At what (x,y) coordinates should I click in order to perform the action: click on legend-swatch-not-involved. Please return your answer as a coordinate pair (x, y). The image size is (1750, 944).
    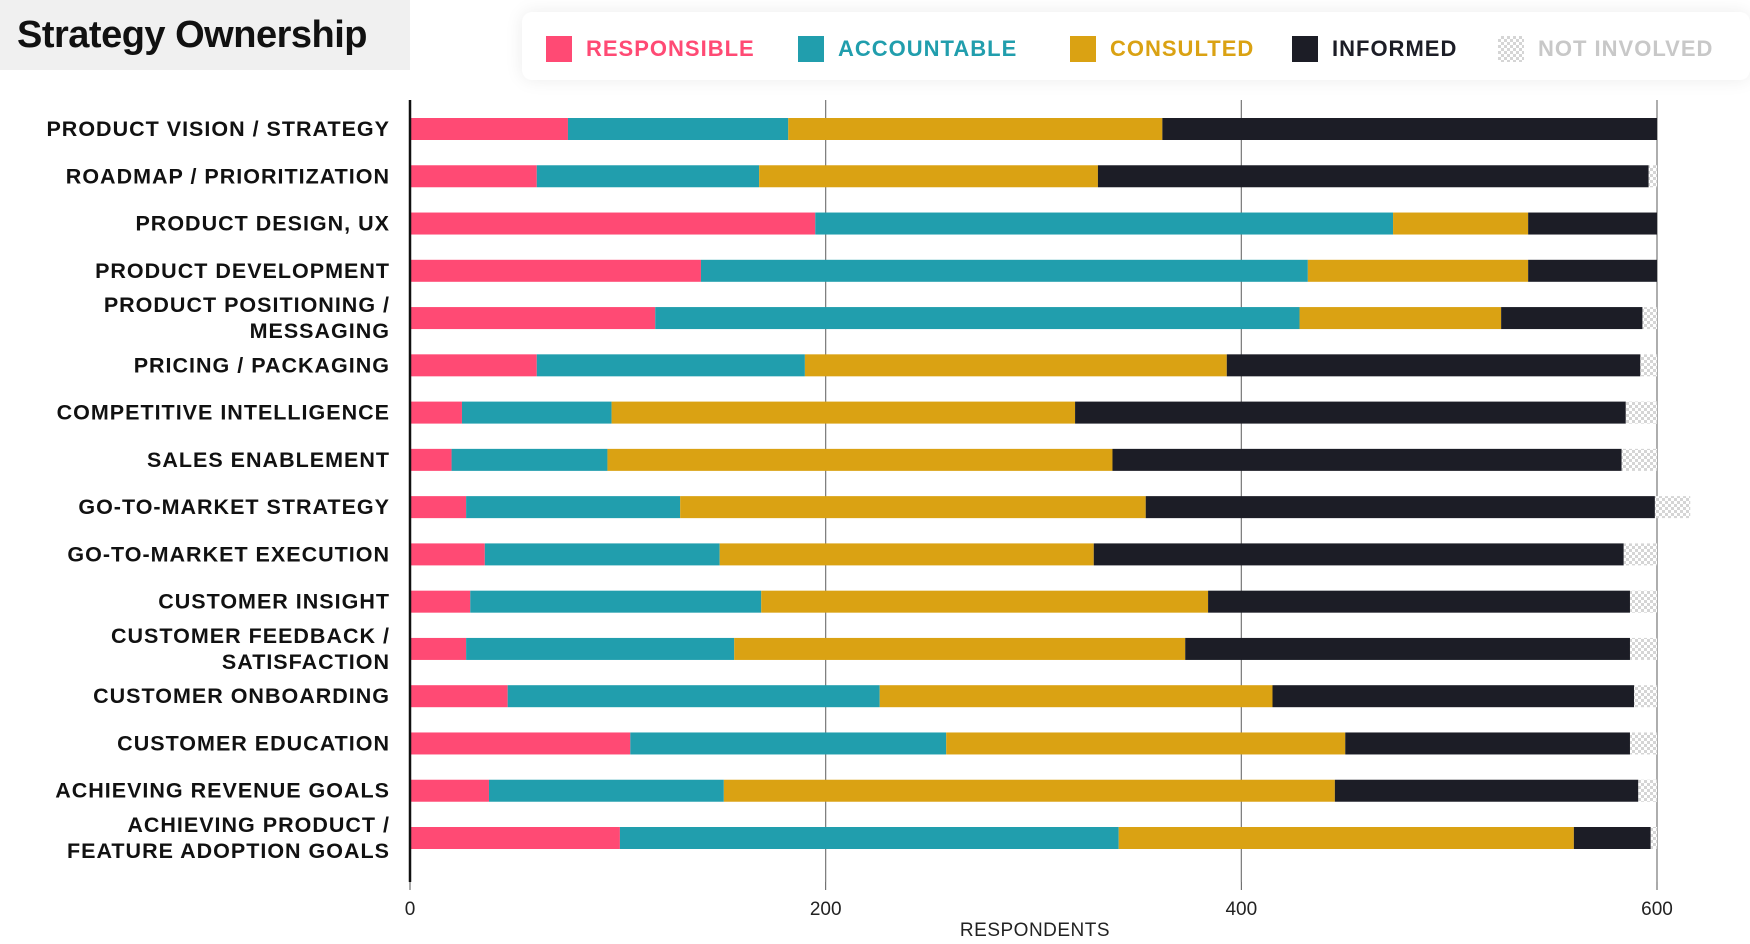
    Looking at the image, I should click on (1511, 49).